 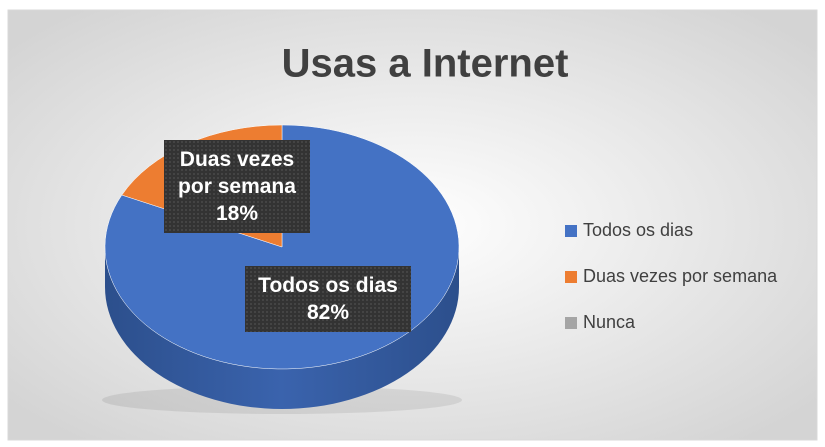 I want to click on legend-label: Duas vezes por semana, so click(x=680, y=276).